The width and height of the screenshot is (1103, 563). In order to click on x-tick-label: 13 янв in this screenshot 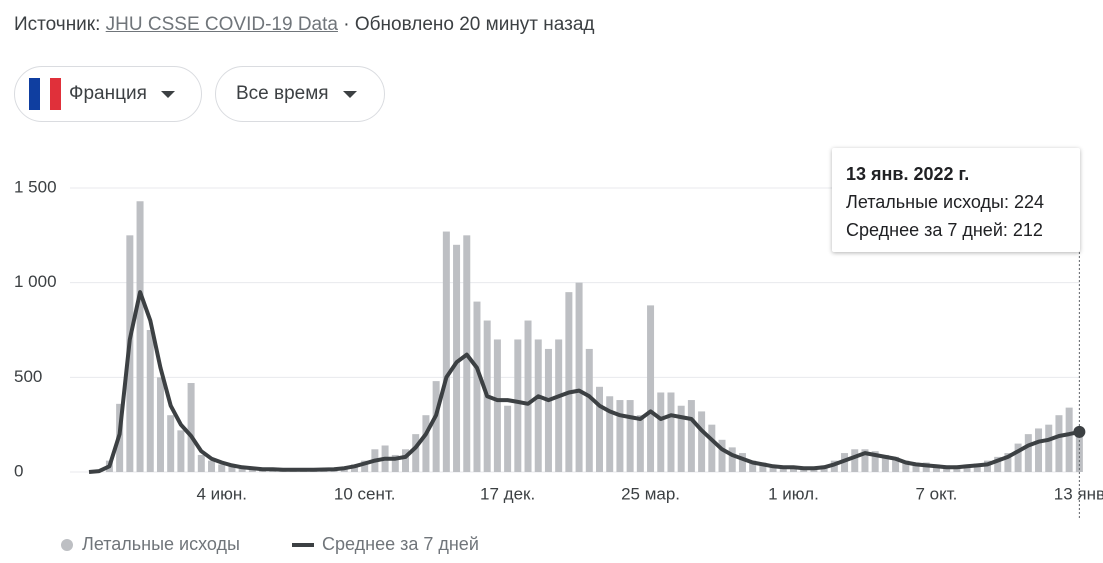, I will do `click(1078, 493)`.